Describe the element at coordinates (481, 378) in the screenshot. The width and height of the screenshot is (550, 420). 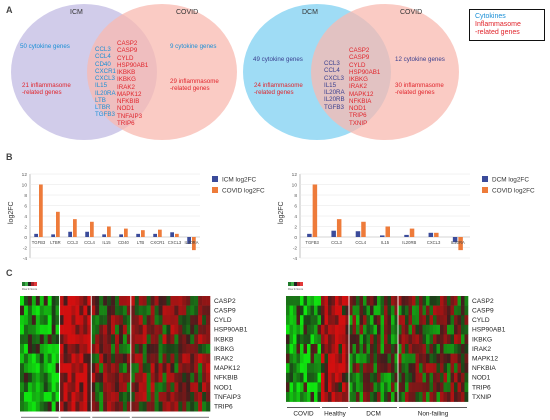
I see `gene-label: NOD1` at that location.